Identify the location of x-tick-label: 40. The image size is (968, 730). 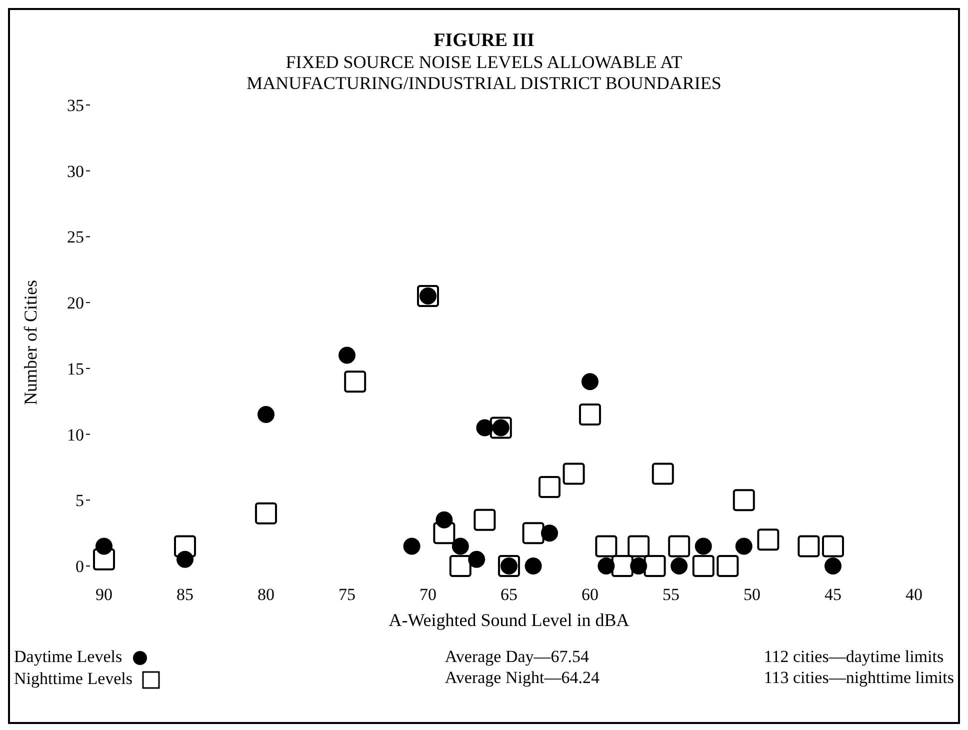
(914, 594).